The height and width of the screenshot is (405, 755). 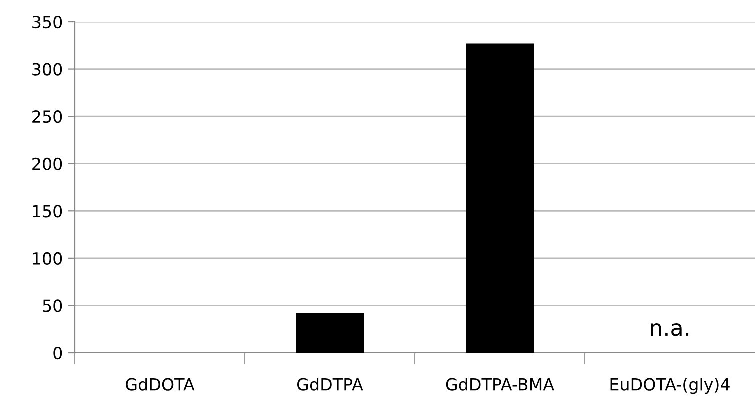 What do you see at coordinates (47, 164) in the screenshot?
I see `y-tick-label: 200` at bounding box center [47, 164].